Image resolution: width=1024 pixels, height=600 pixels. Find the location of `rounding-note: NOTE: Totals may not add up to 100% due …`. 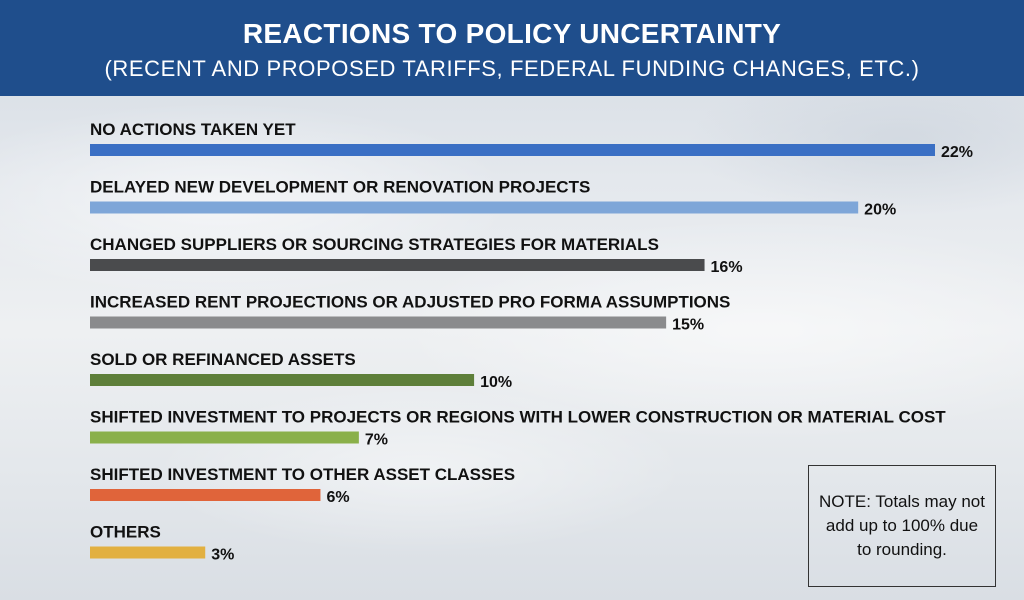

rounding-note: NOTE: Totals may not add up to 100% due … is located at coordinates (902, 526).